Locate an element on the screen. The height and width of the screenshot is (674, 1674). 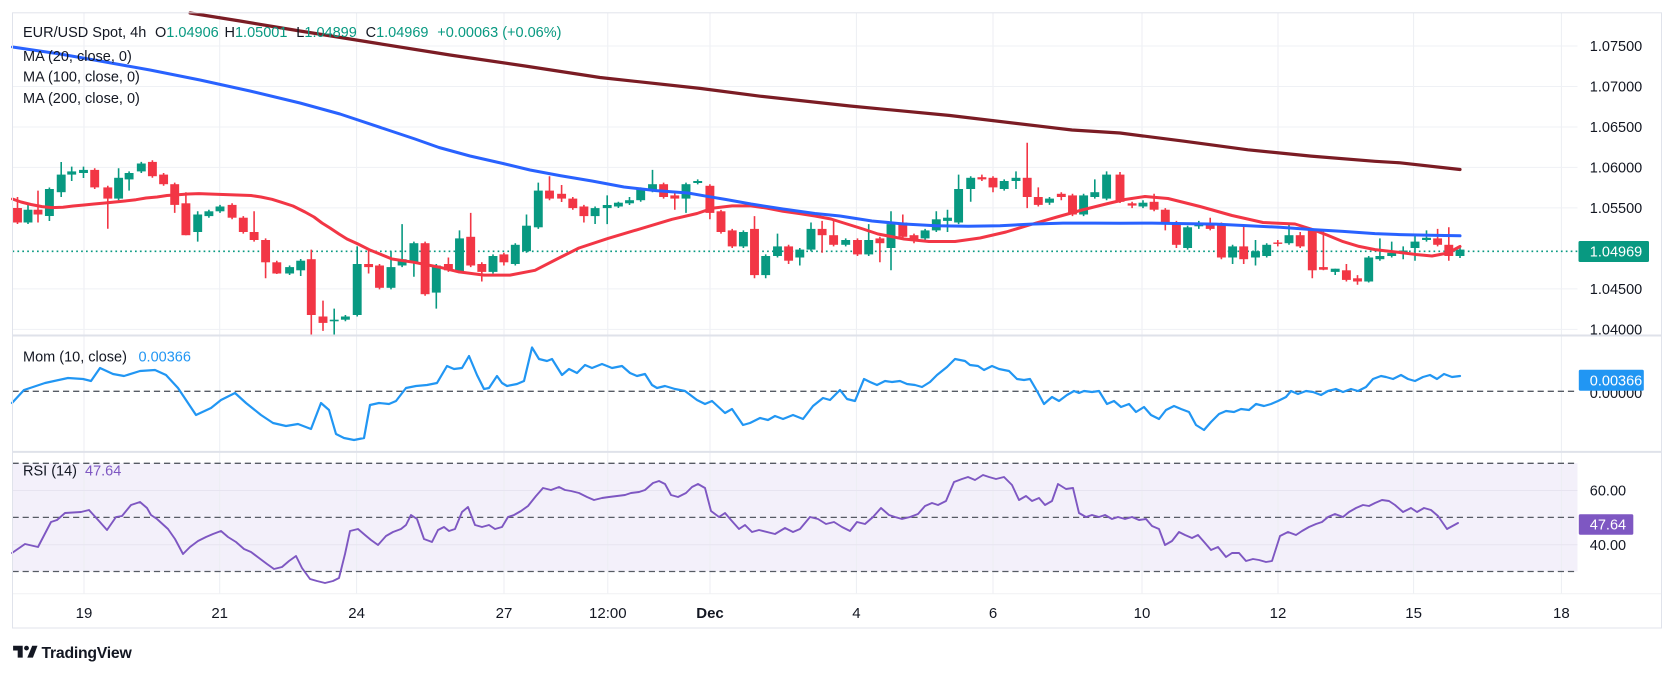
svg-text: 15 is located at coordinates (1413, 613).